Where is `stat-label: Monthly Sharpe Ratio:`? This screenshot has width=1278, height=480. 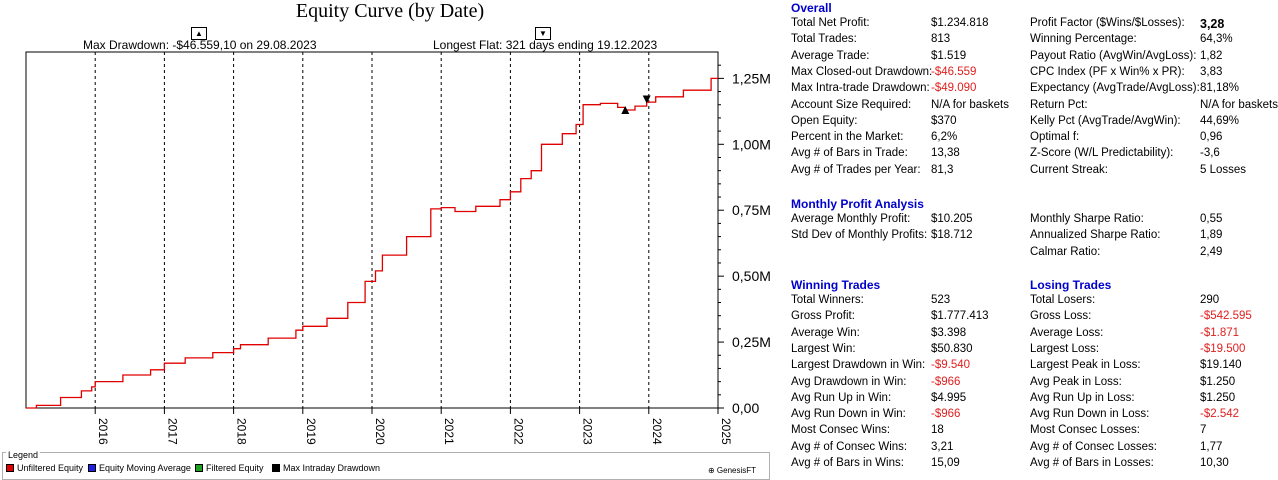
stat-label: Monthly Sharpe Ratio: is located at coordinates (1087, 219).